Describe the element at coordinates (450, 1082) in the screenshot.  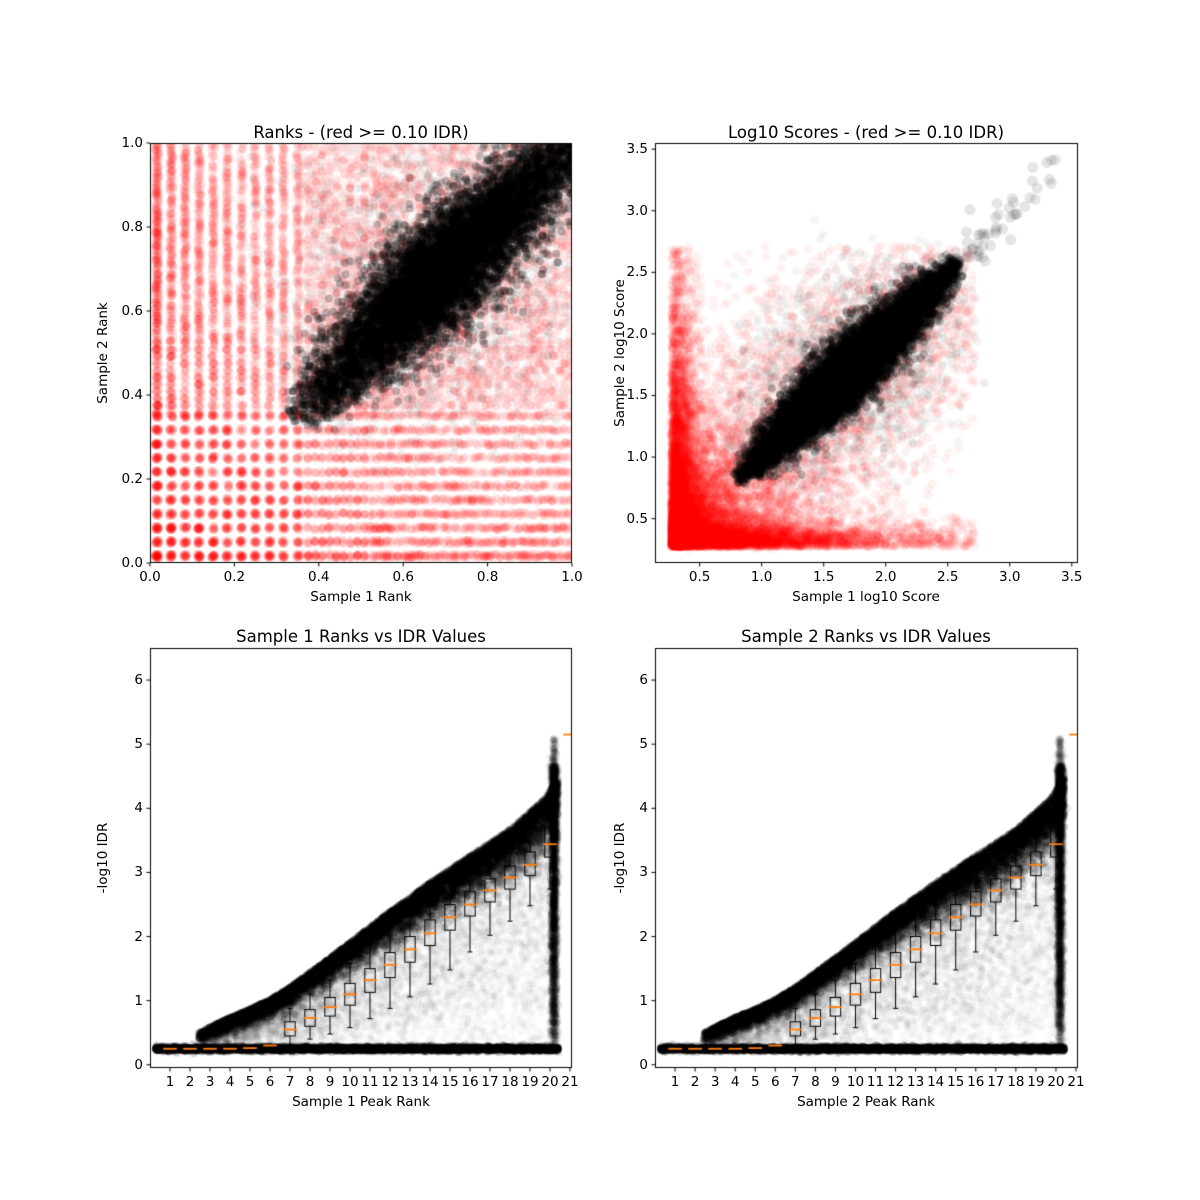
I see `x-tick-label-sample1-rank-idr: 15` at that location.